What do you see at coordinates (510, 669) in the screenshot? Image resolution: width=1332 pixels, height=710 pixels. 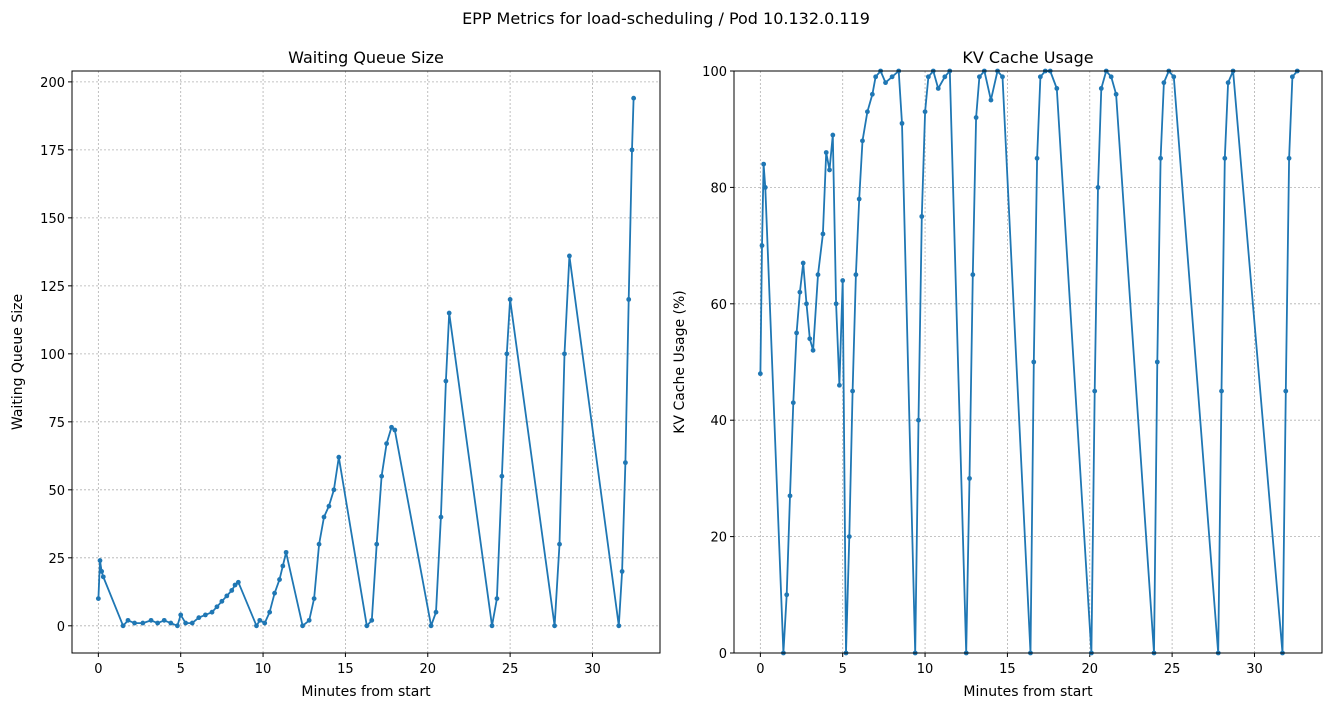 I see `waiting-queue-xtick-label: 25` at bounding box center [510, 669].